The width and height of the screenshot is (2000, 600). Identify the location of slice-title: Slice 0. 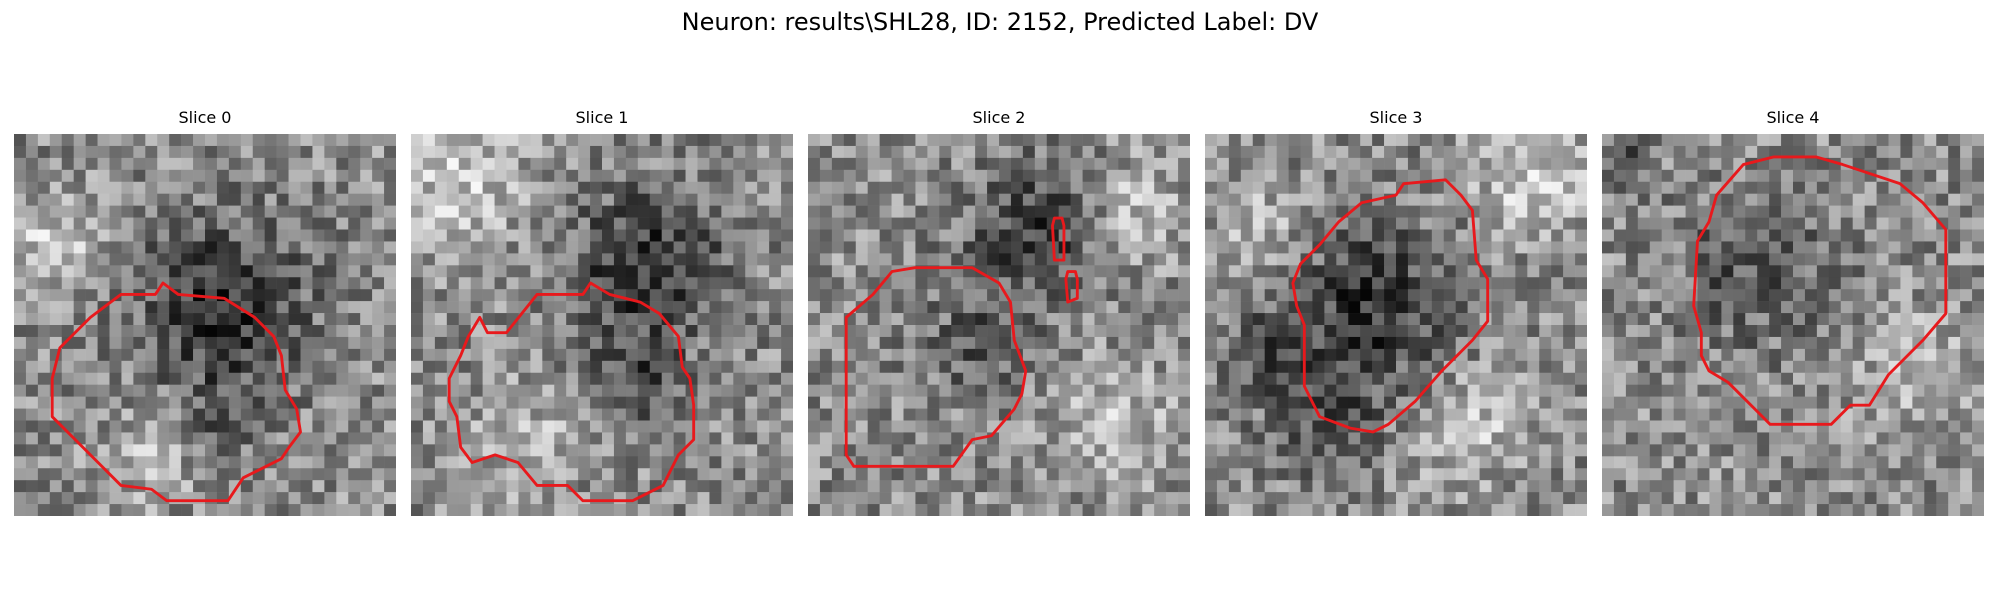
(205, 117).